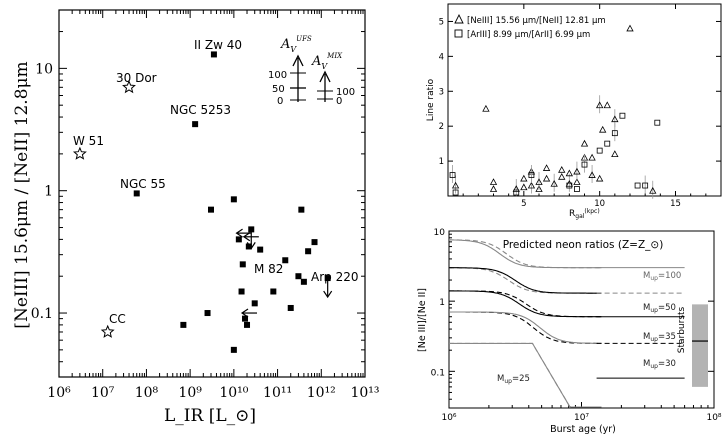 This screenshot has height=438, width=728. I want to click on x-tick-label: 10¹², so click(321, 393).